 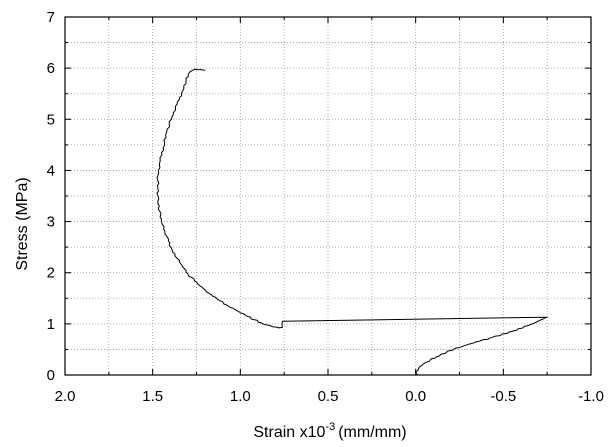 I want to click on y-tick-label: 3, so click(x=51, y=222).